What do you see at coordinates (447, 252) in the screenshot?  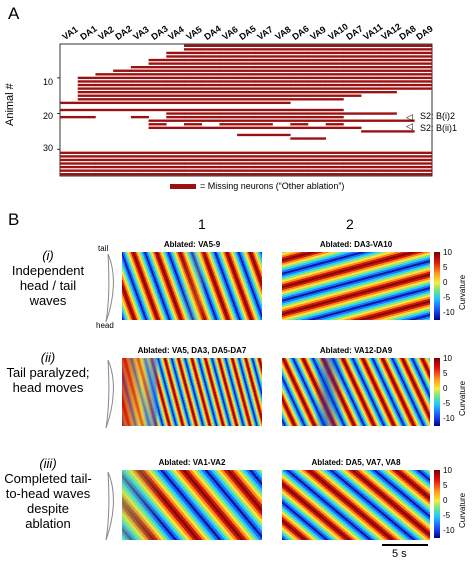 I see `colorbar-tick: 10` at bounding box center [447, 252].